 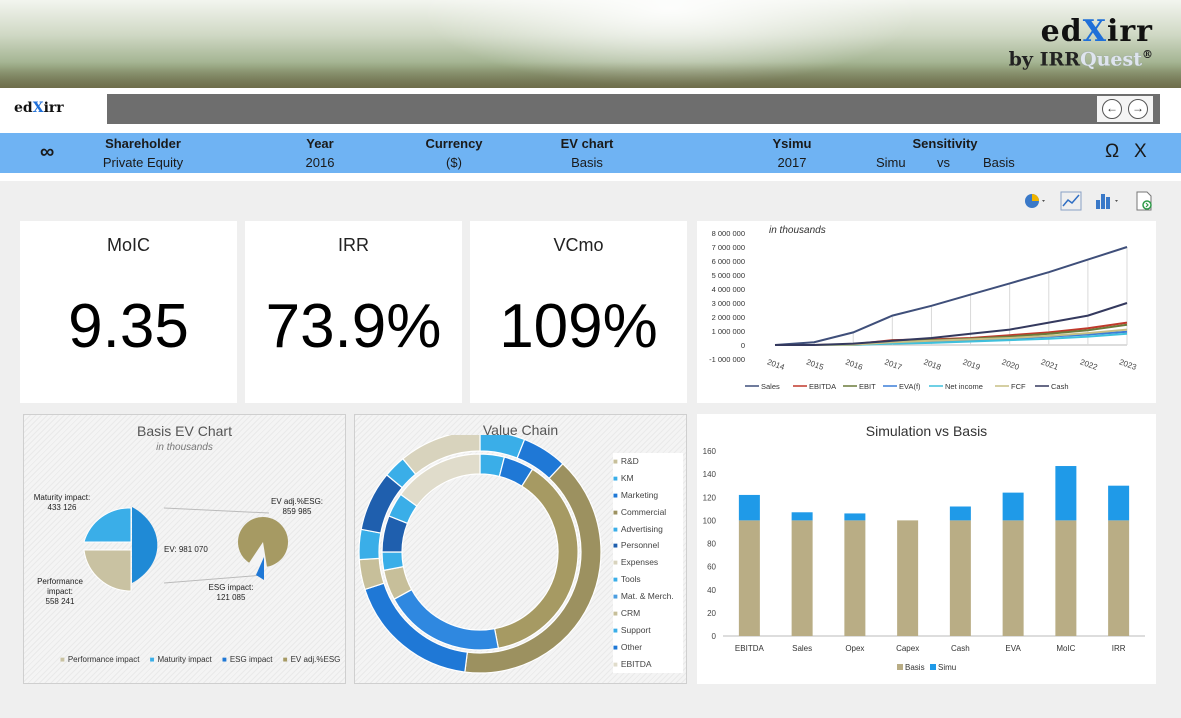 What do you see at coordinates (648, 478) in the screenshot?
I see `legend-item: ■ KM` at bounding box center [648, 478].